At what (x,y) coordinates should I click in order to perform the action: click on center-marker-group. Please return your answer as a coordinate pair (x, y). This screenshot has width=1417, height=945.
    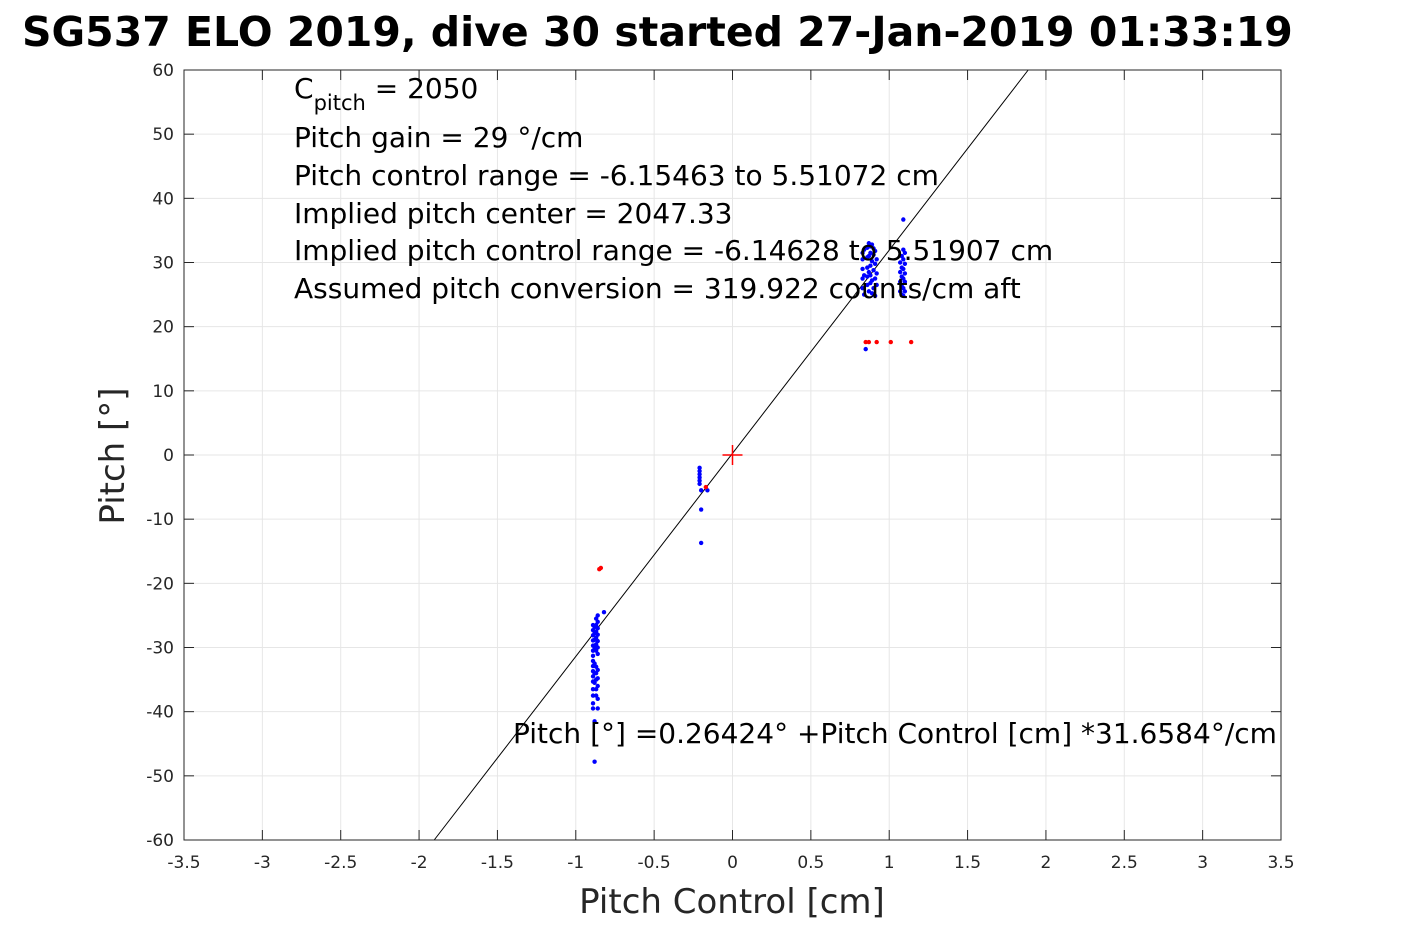
    Looking at the image, I should click on (732, 455).